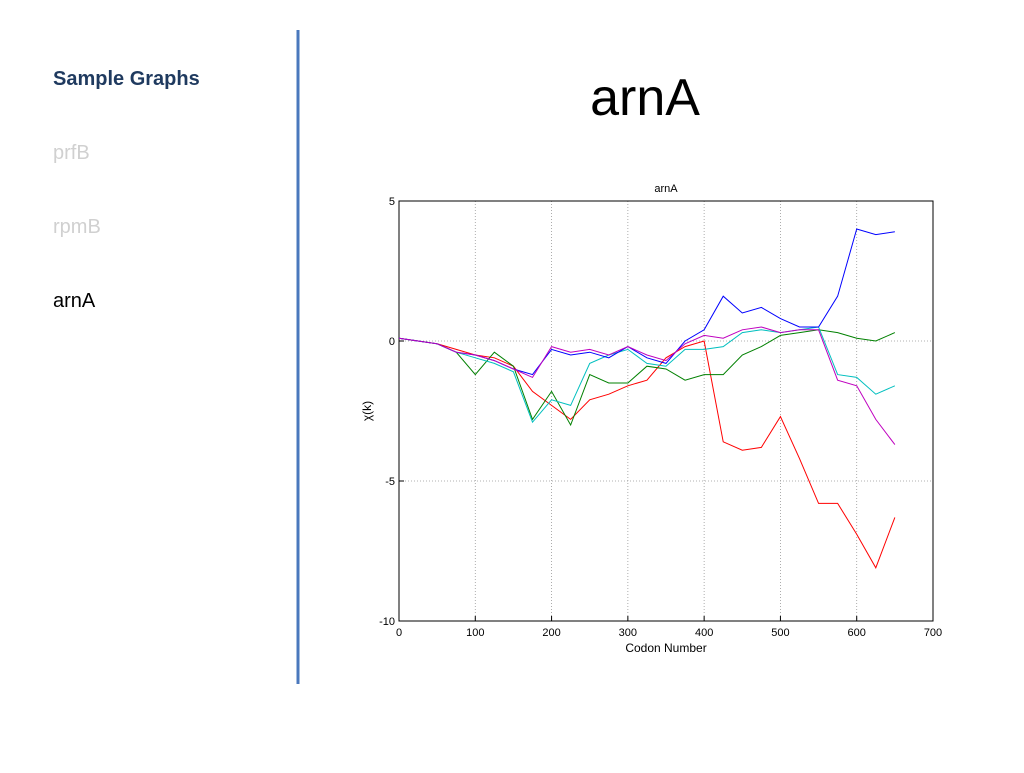 This screenshot has height=773, width=1024. I want to click on sidebar-item: rpmB, so click(77, 227).